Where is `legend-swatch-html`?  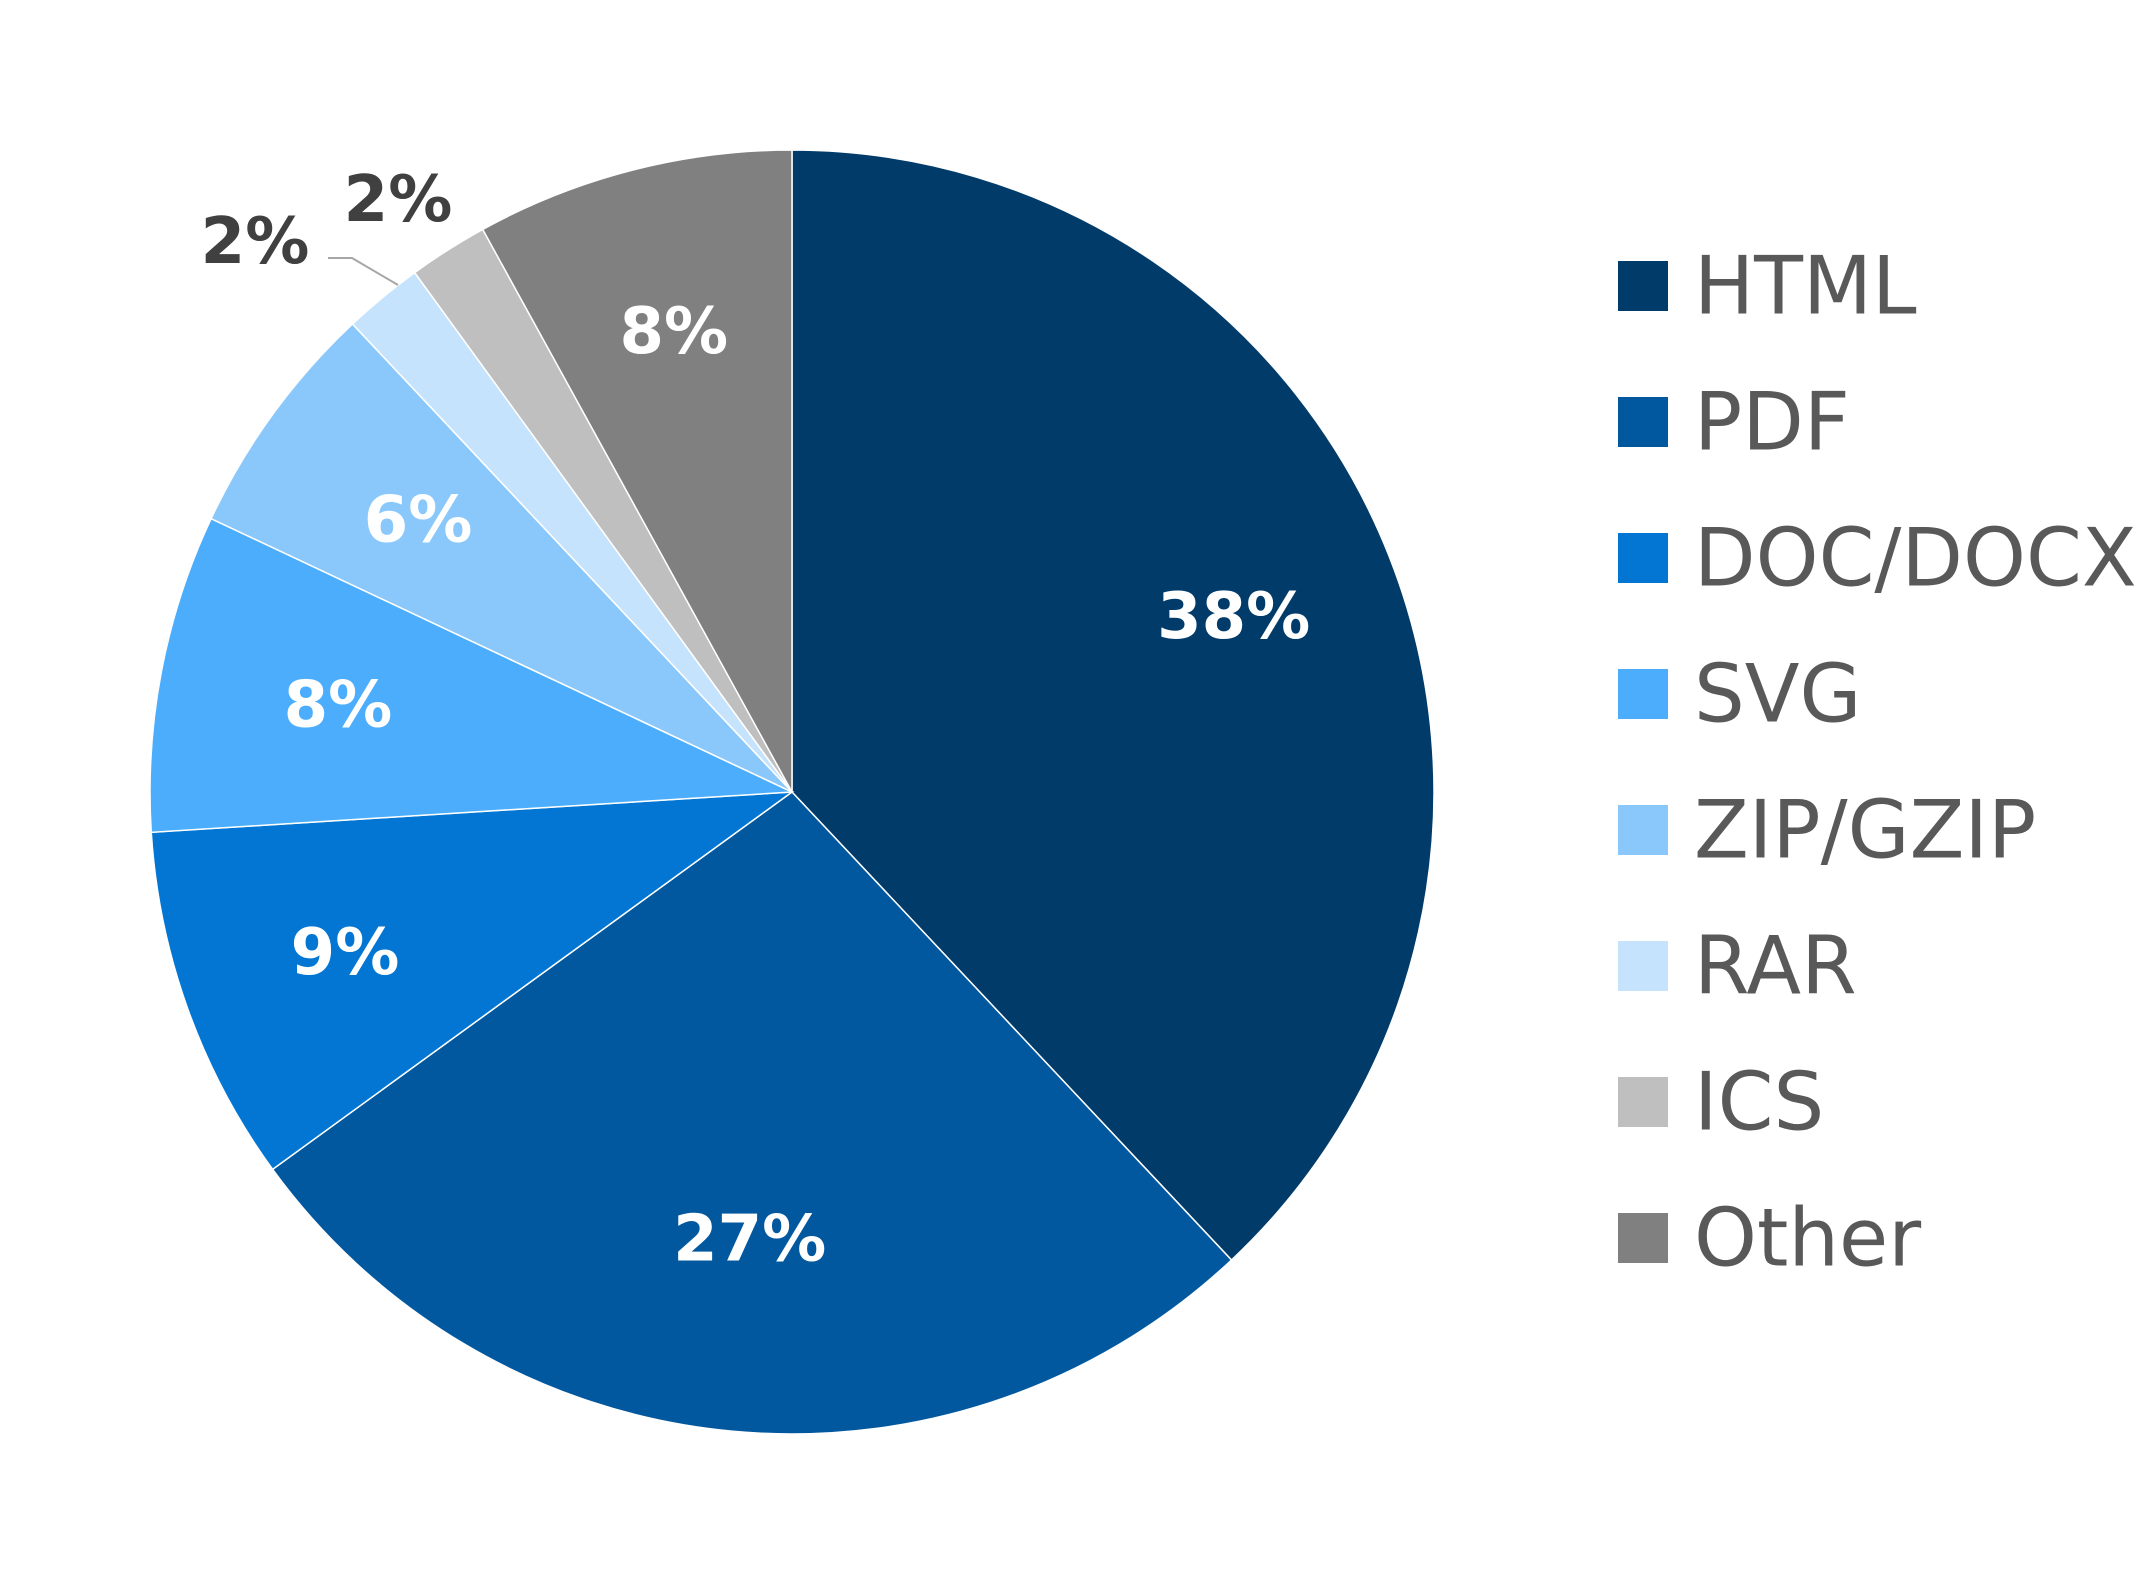
legend-swatch-html is located at coordinates (1643, 286).